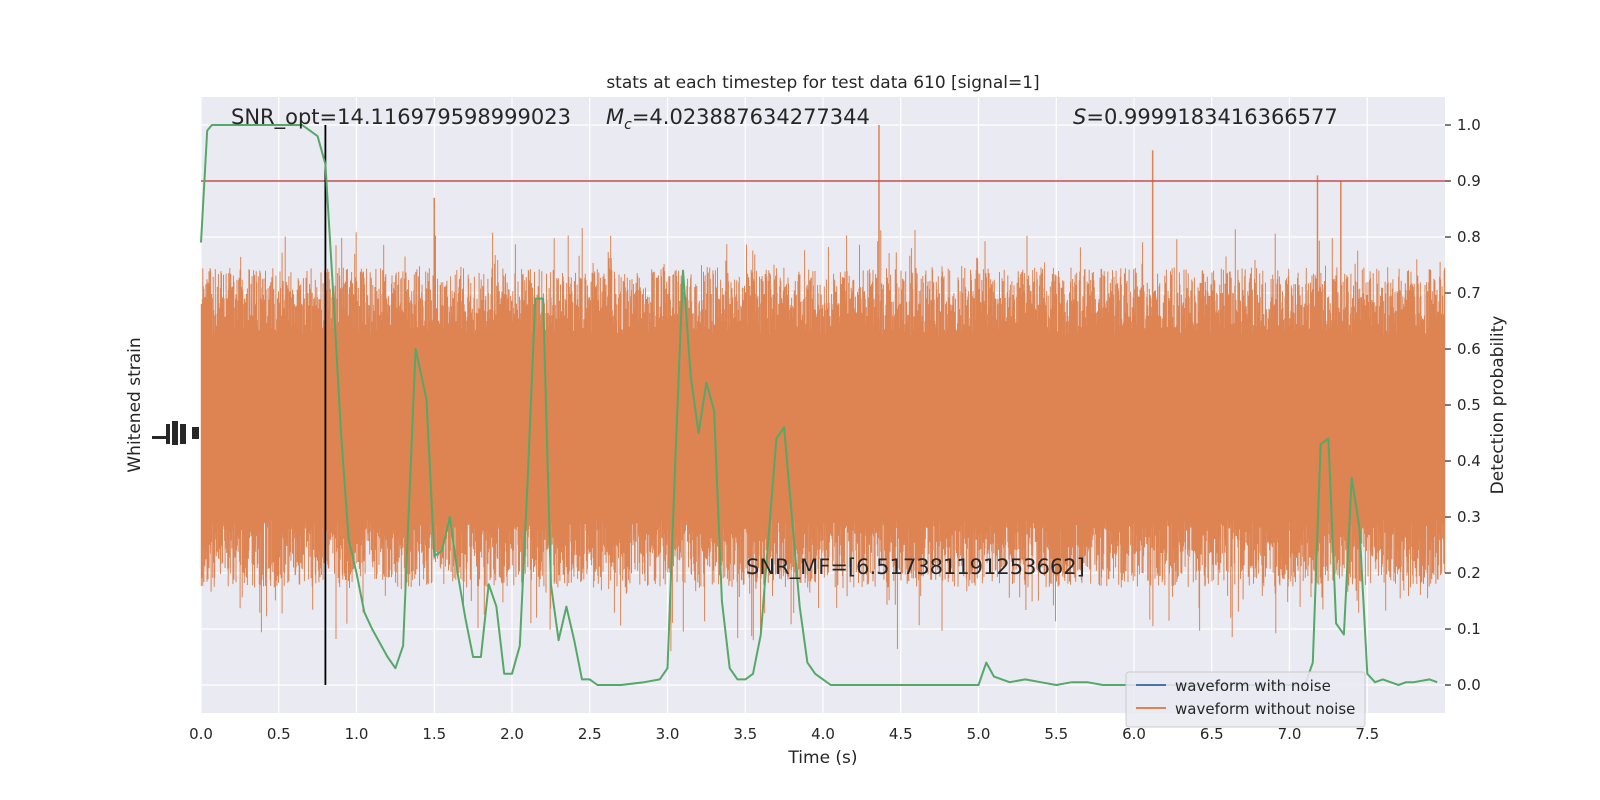  I want to click on y-right-tick-label: 0.8, so click(1469, 237).